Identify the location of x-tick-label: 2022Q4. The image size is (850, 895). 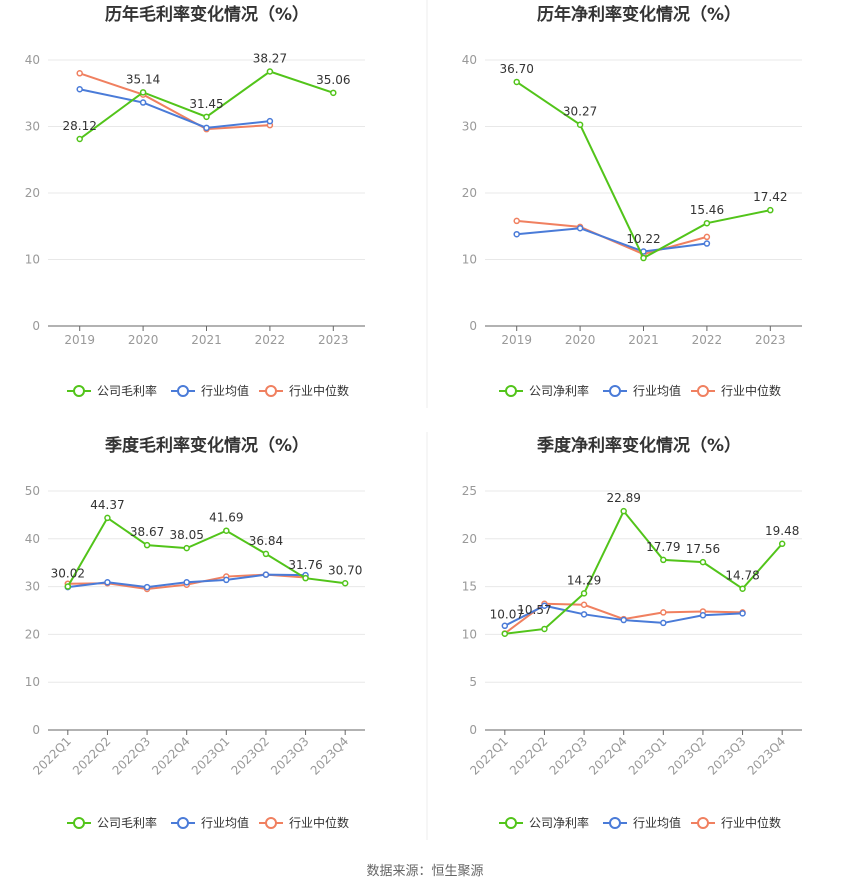
(608, 756).